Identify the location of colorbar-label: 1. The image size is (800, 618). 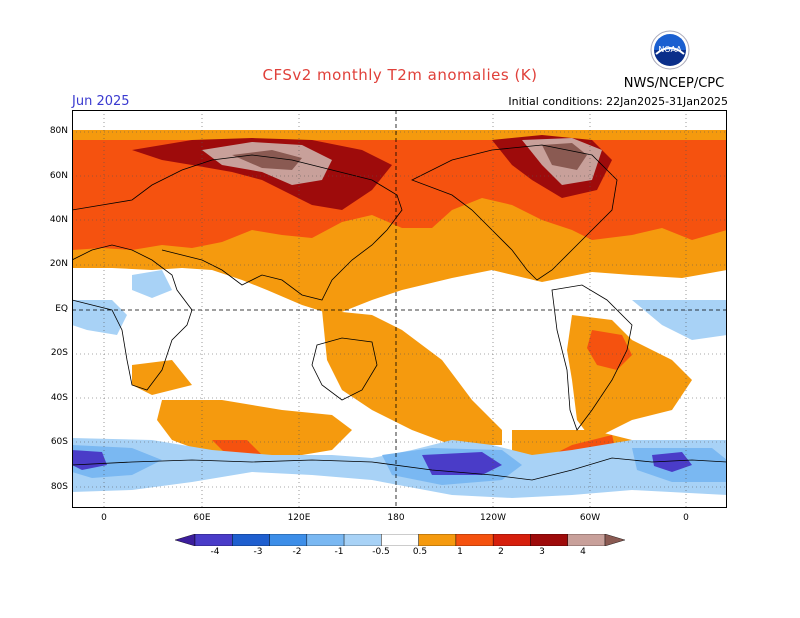
(460, 552).